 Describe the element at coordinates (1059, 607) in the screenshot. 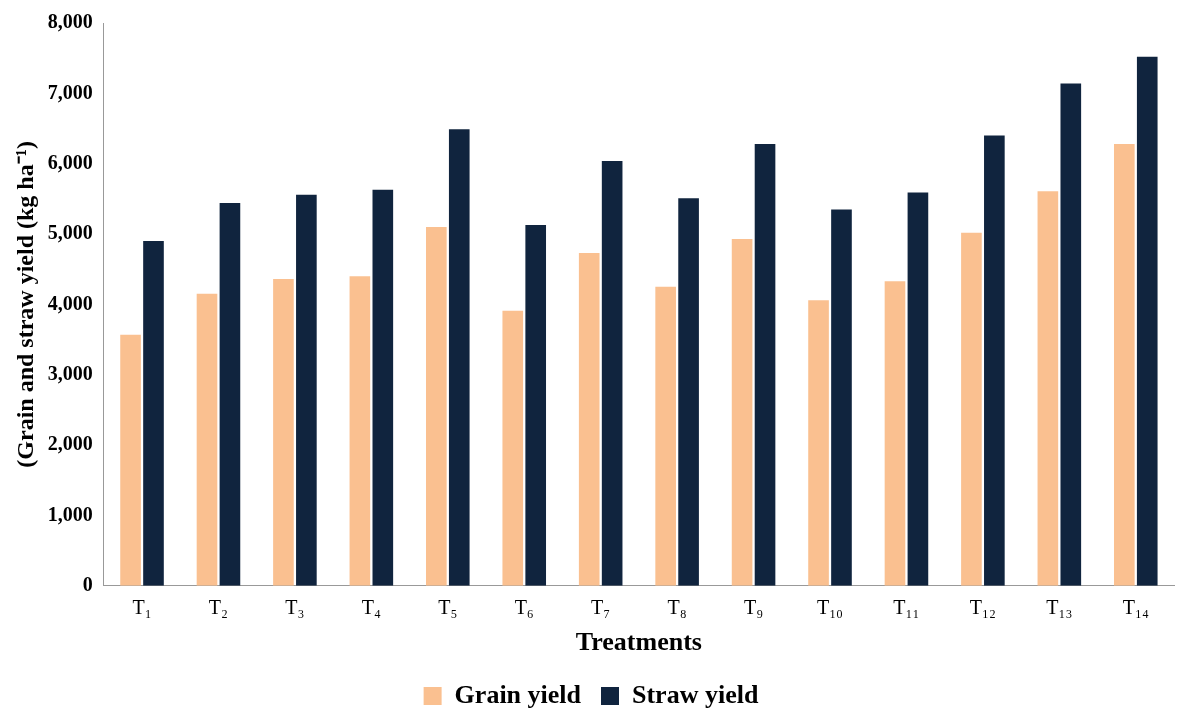

I see `x-tick-label: T₁₃` at that location.